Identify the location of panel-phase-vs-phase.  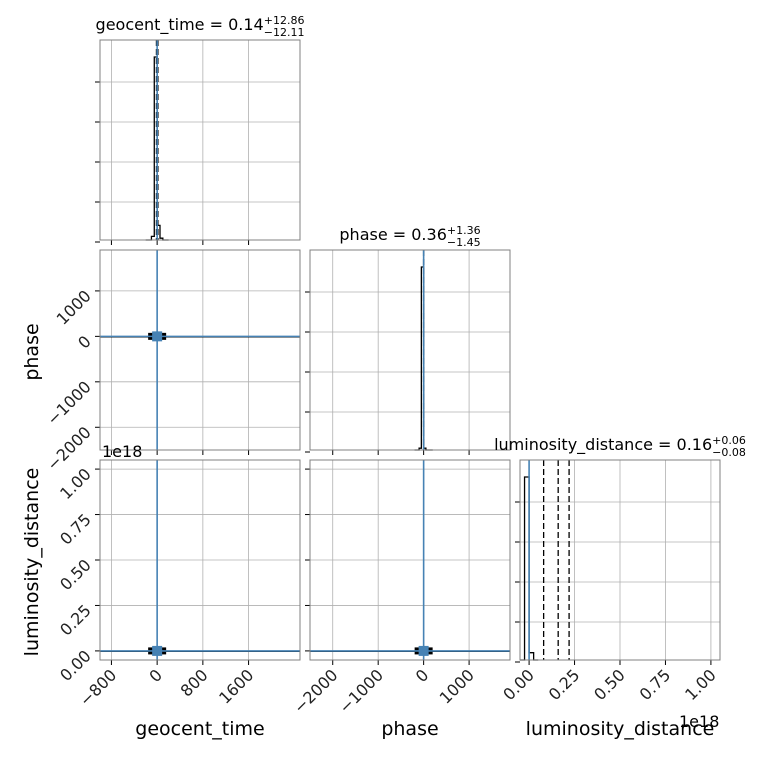
(408, 352).